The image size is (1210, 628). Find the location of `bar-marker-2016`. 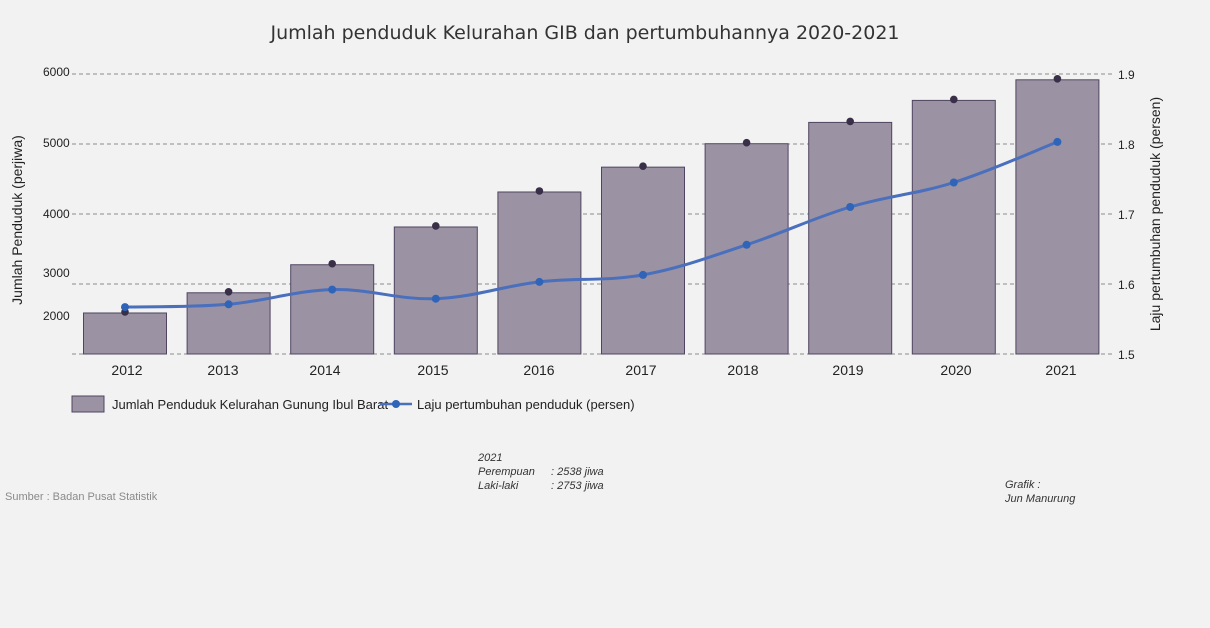

bar-marker-2016 is located at coordinates (539, 191).